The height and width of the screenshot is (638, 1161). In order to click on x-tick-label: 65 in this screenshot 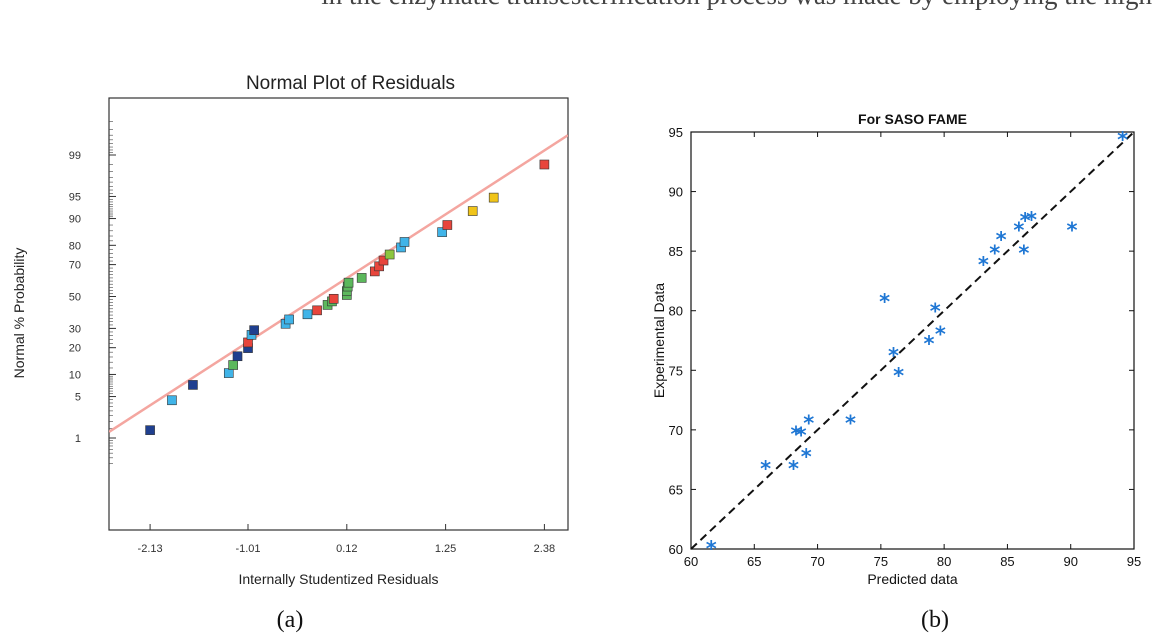, I will do `click(754, 561)`.